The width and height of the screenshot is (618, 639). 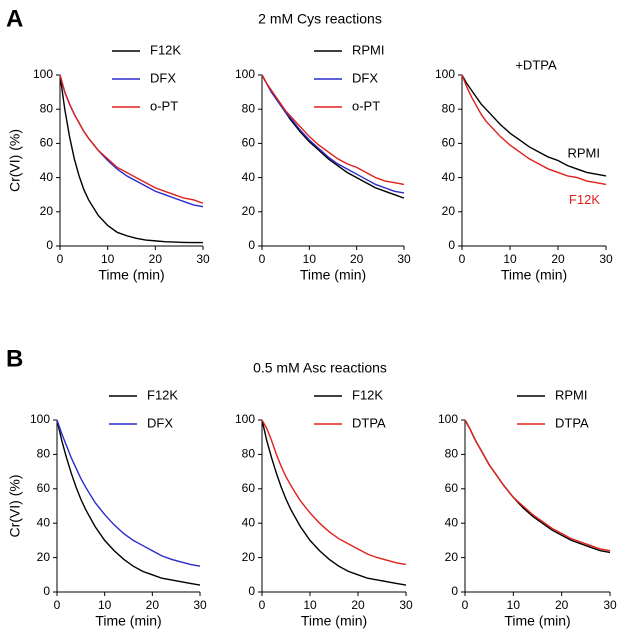 I want to click on section-title: 2 mM Cys reactions, so click(x=320, y=19).